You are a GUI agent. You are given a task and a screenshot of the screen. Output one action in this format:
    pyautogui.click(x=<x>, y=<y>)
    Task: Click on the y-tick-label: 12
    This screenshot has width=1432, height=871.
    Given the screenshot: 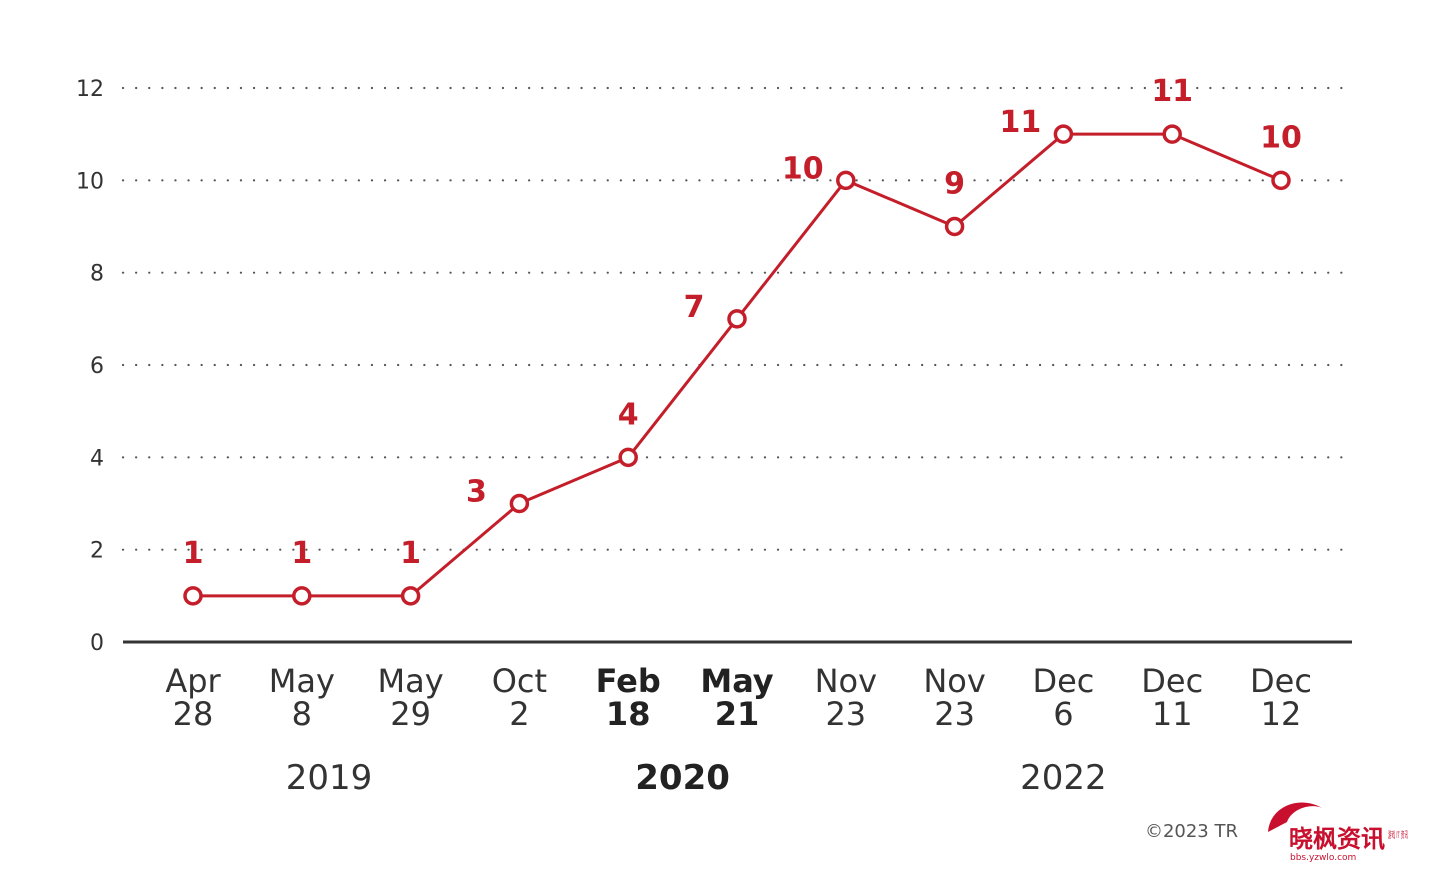 What is the action you would take?
    pyautogui.click(x=90, y=89)
    